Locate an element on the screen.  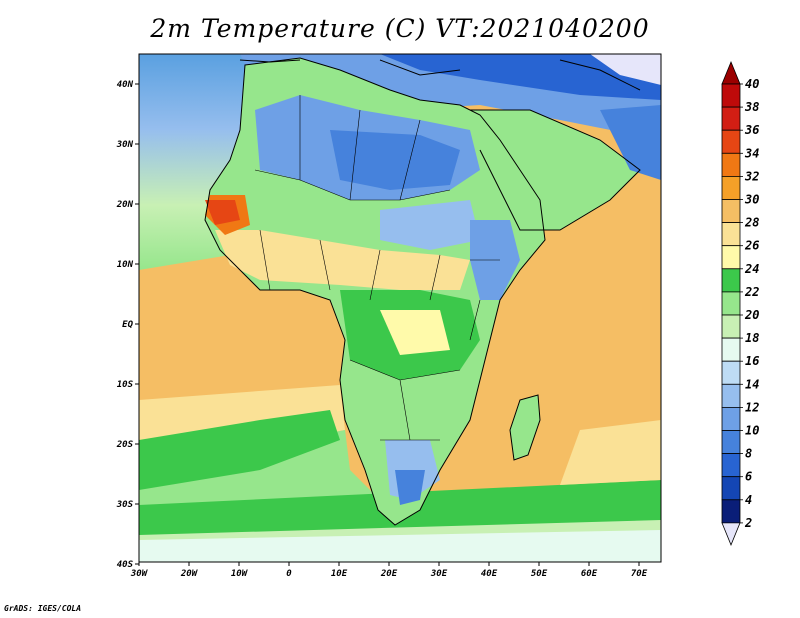
longitude-axis: 30W 20W 10W 0 10E 20E 30E 40E 50E 60E 70E is located at coordinates (389, 570).